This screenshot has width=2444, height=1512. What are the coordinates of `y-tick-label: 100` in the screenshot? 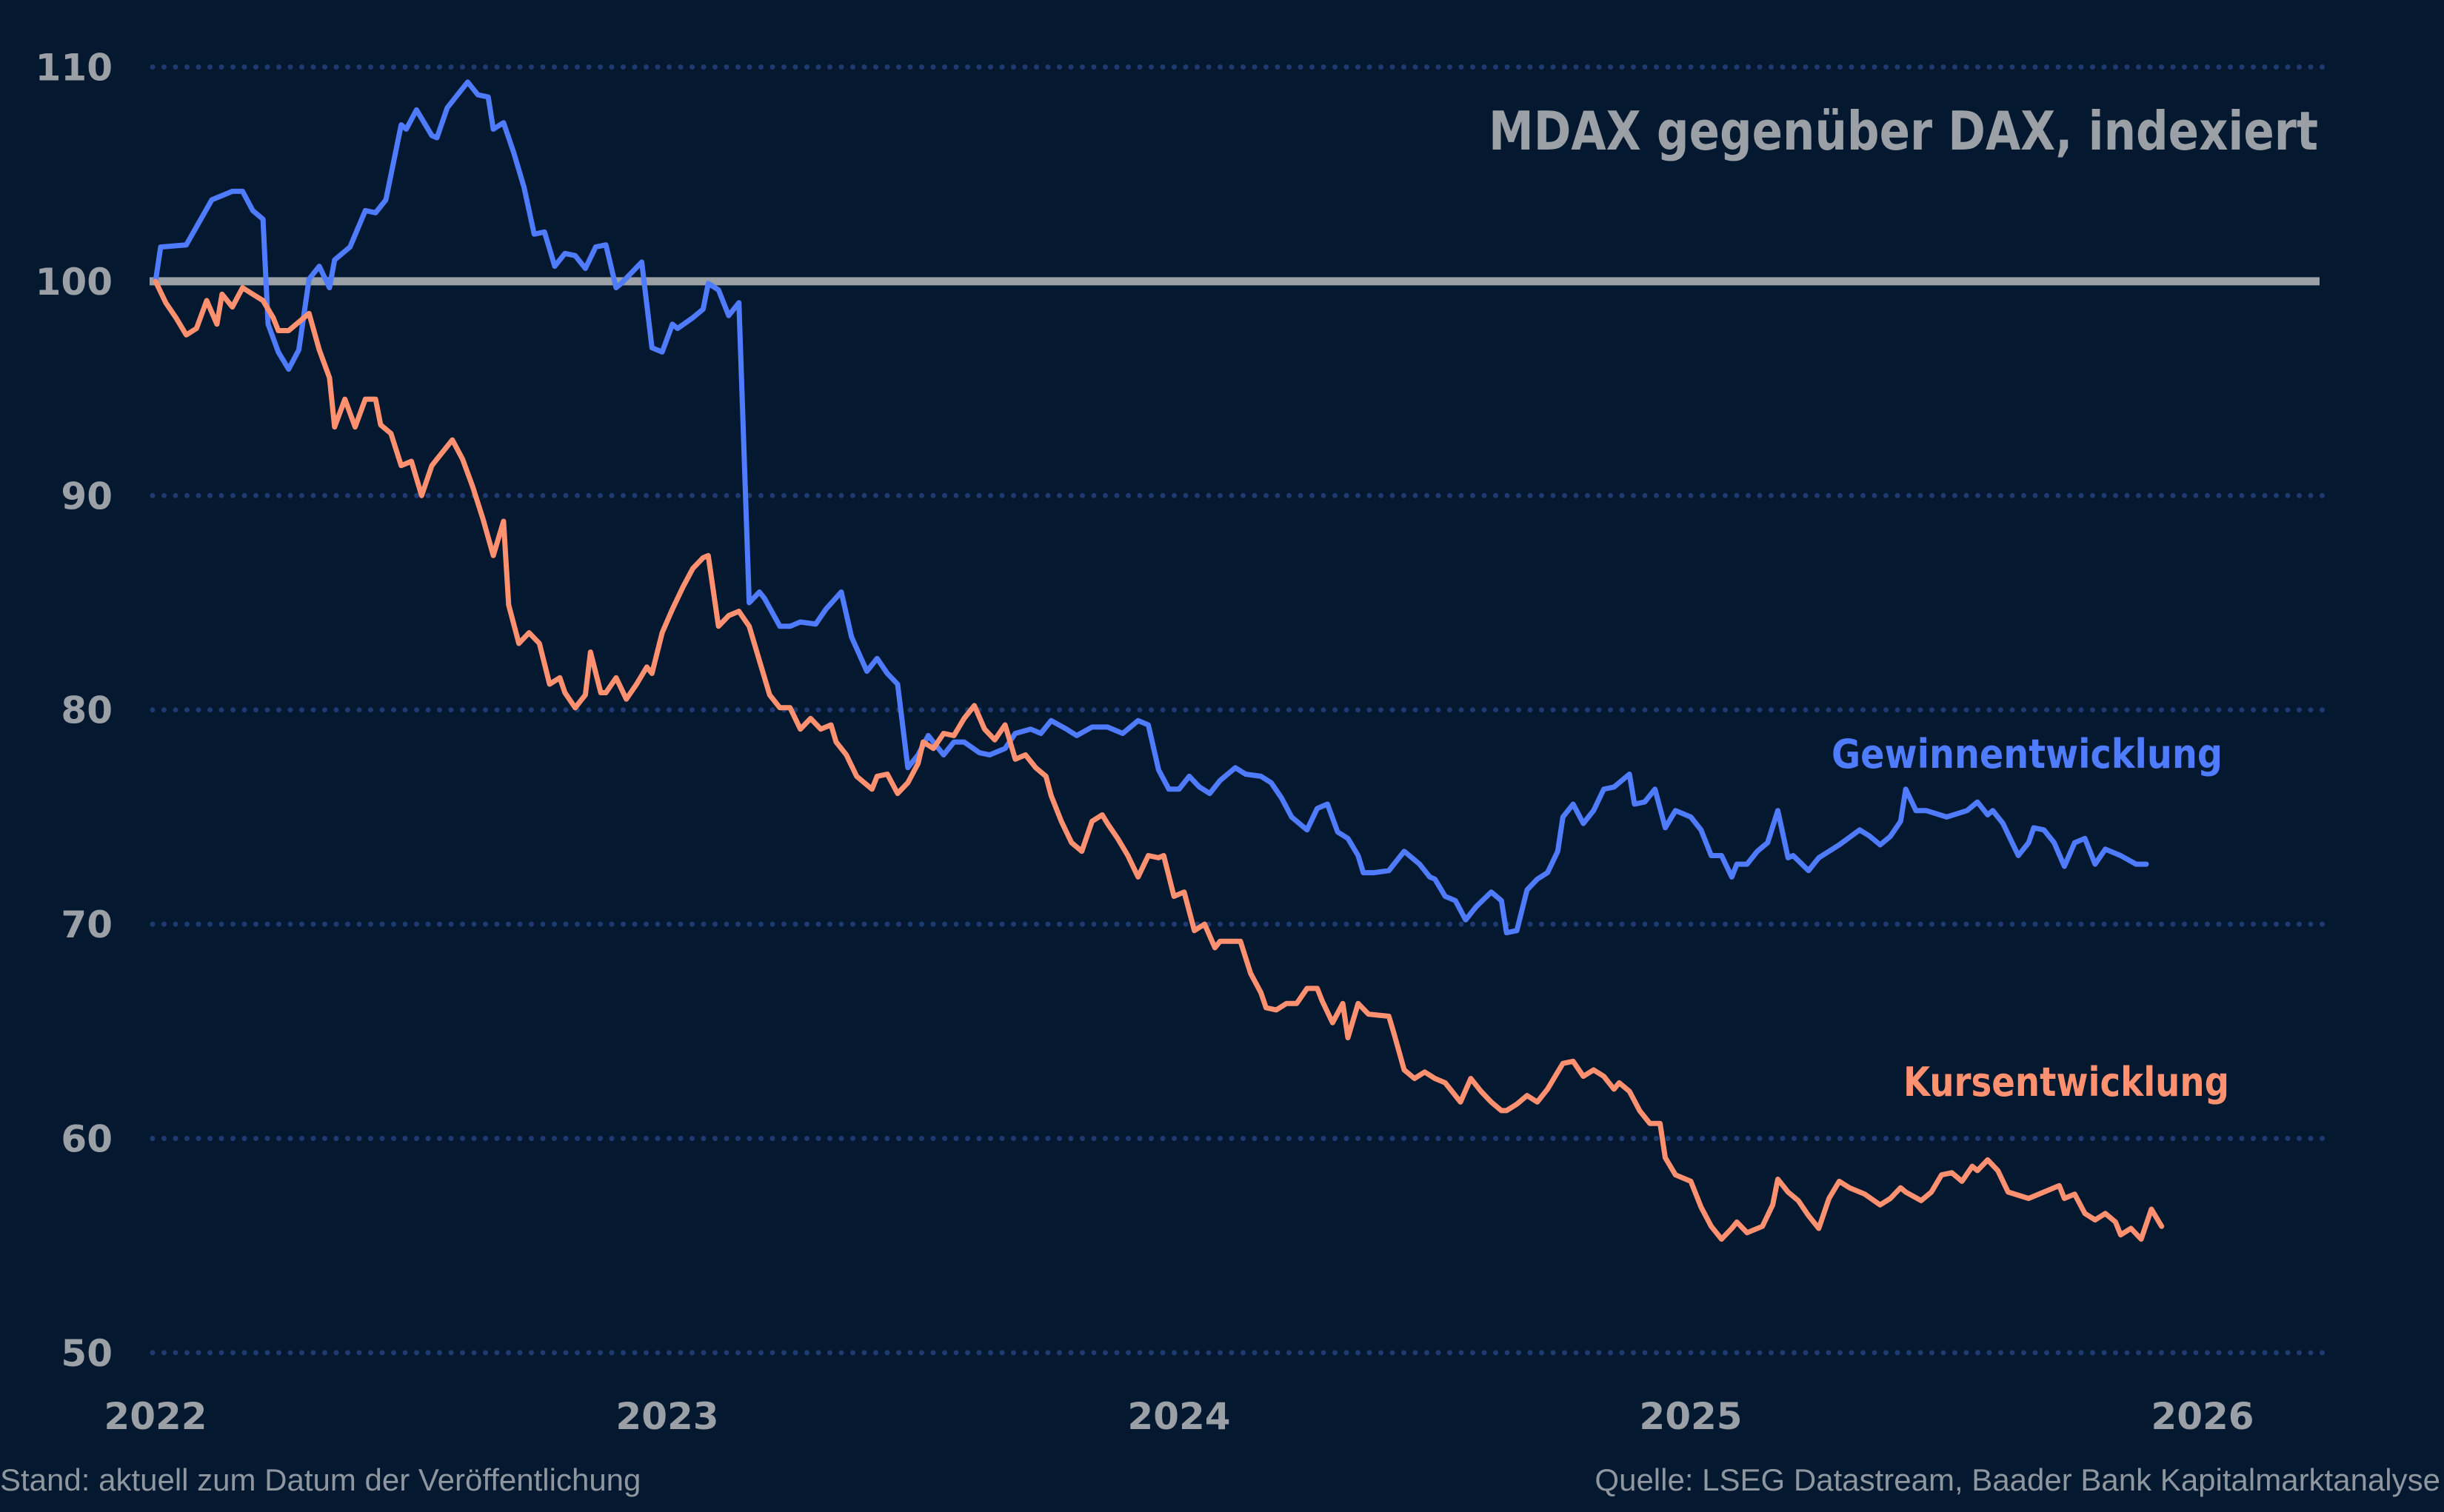 It's located at (74, 282).